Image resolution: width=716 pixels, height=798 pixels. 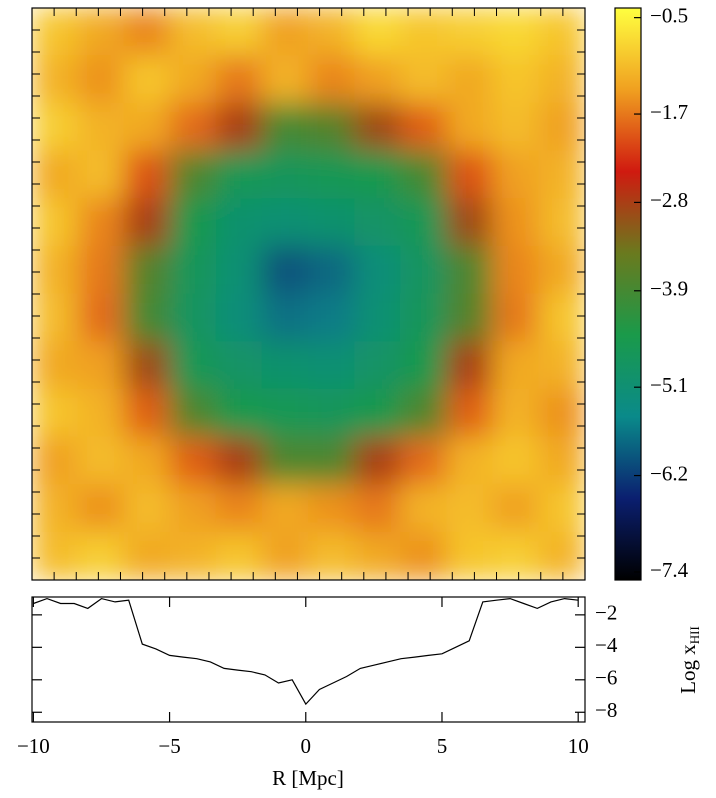 What do you see at coordinates (606, 710) in the screenshot?
I see `y-tick-label: −8` at bounding box center [606, 710].